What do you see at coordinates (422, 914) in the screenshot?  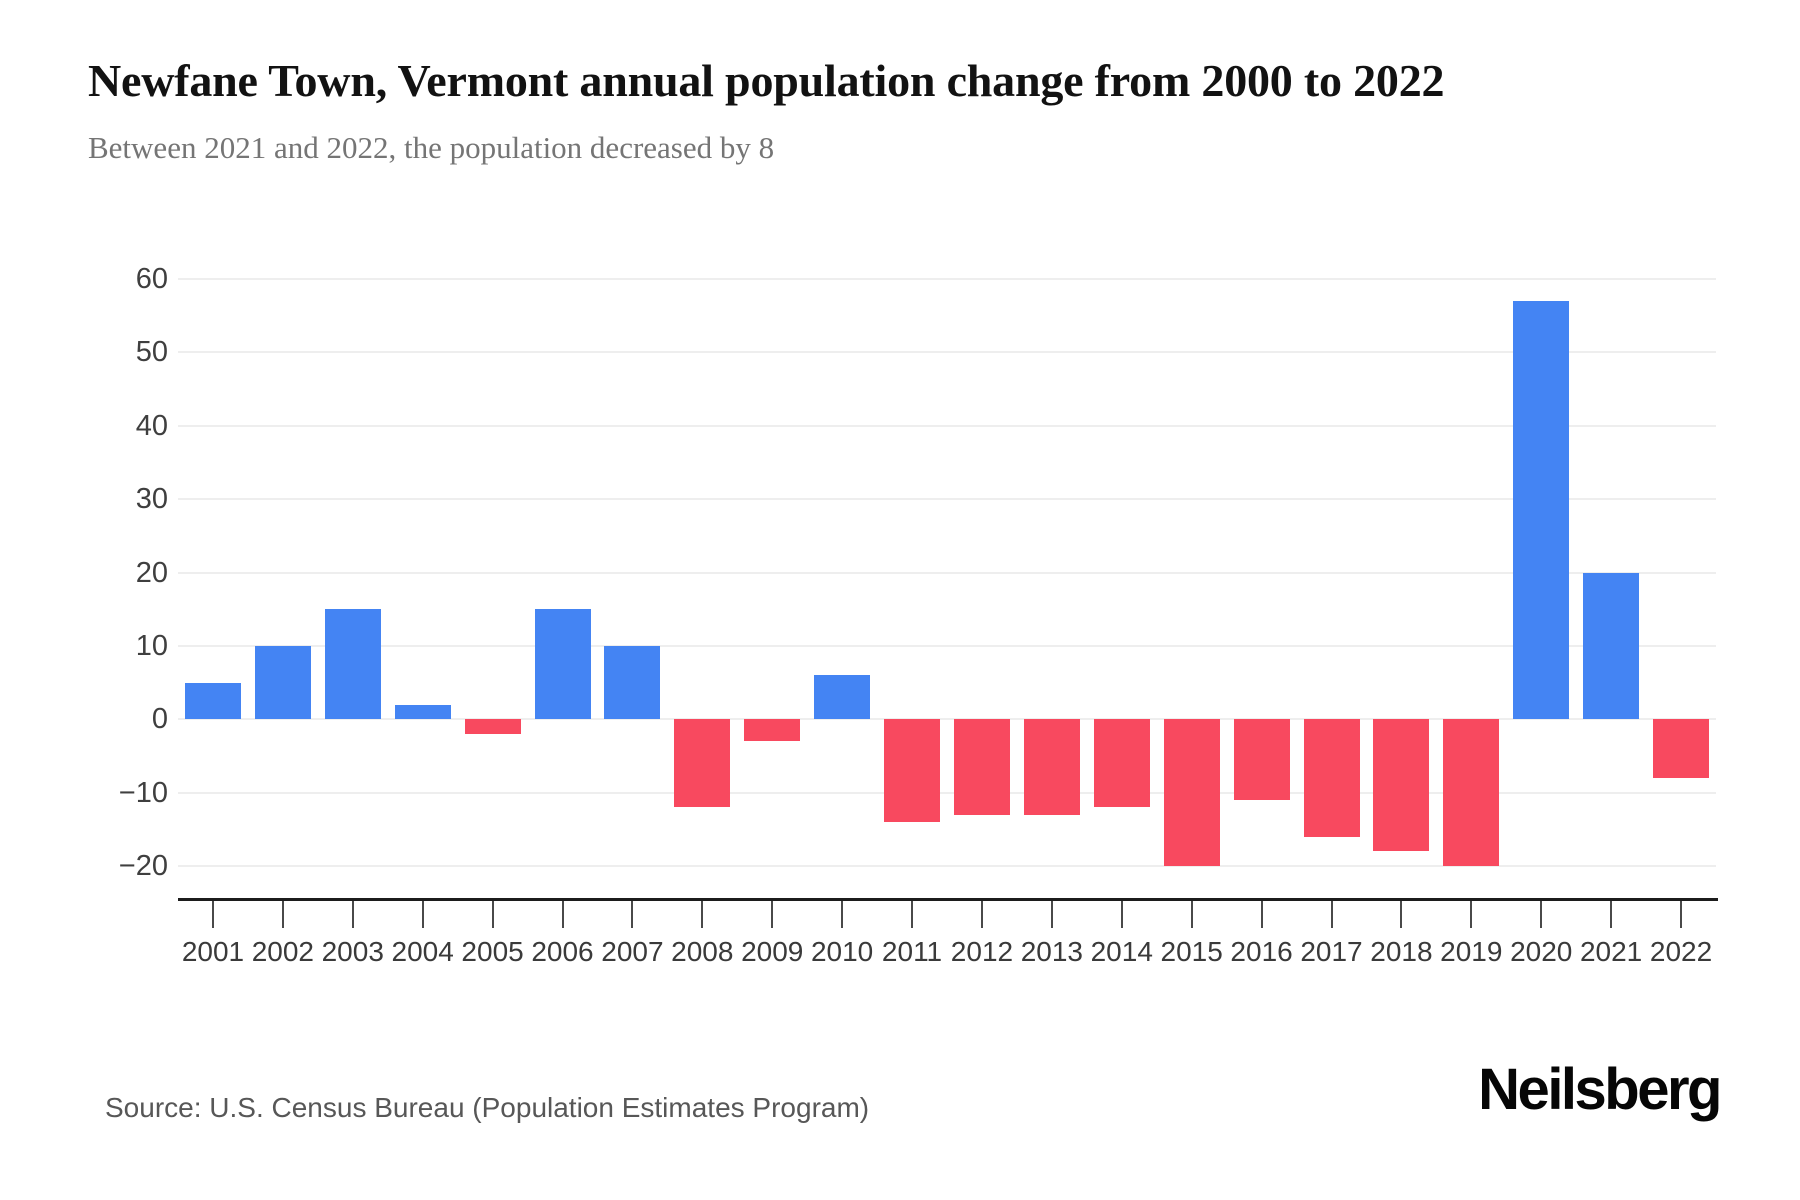 I see `x-tick-2004` at bounding box center [422, 914].